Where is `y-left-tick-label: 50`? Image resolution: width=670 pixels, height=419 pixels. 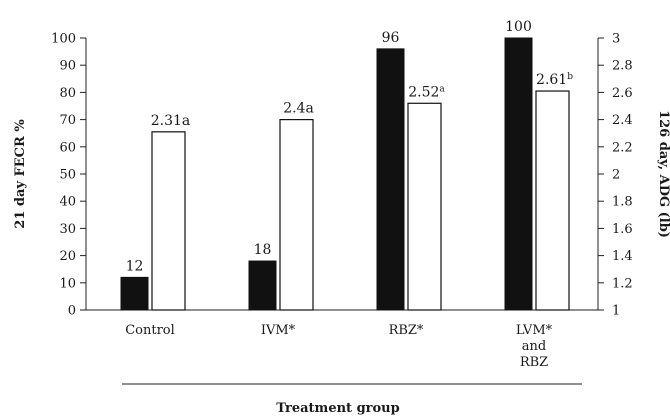
y-left-tick-label: 50 is located at coordinates (67, 175).